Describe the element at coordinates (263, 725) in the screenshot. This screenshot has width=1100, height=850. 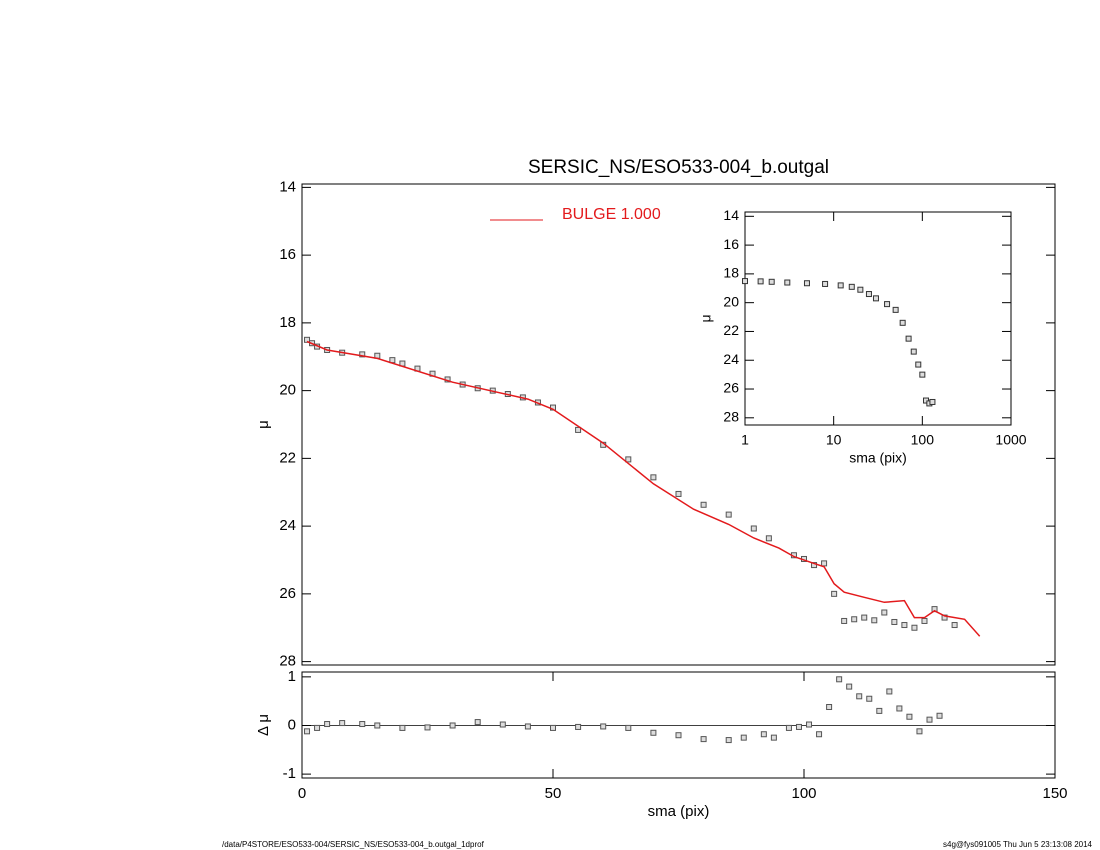
I see `y-axis-label: Δ μ` at that location.